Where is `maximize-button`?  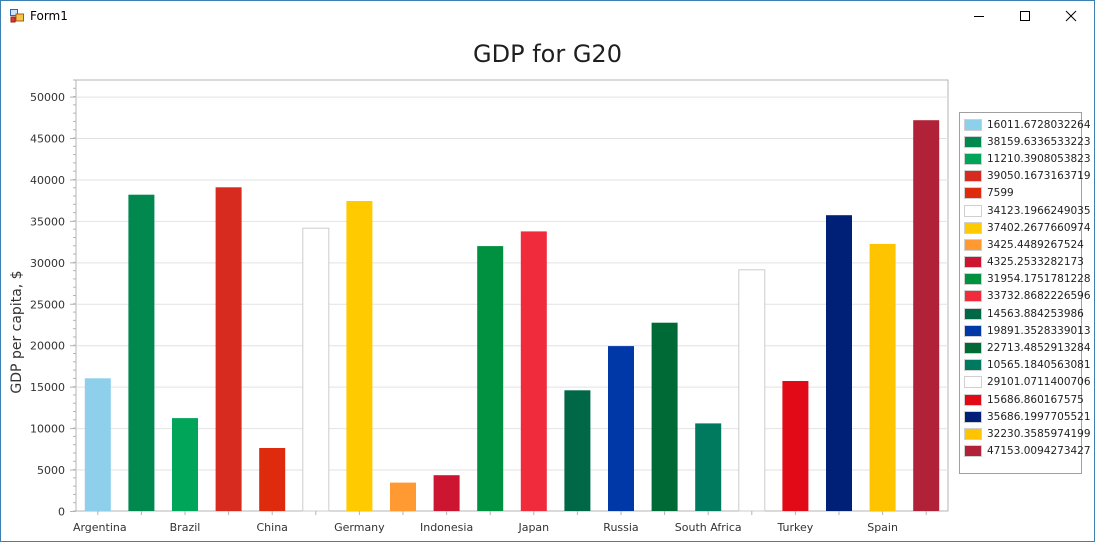
maximize-button is located at coordinates (1025, 16).